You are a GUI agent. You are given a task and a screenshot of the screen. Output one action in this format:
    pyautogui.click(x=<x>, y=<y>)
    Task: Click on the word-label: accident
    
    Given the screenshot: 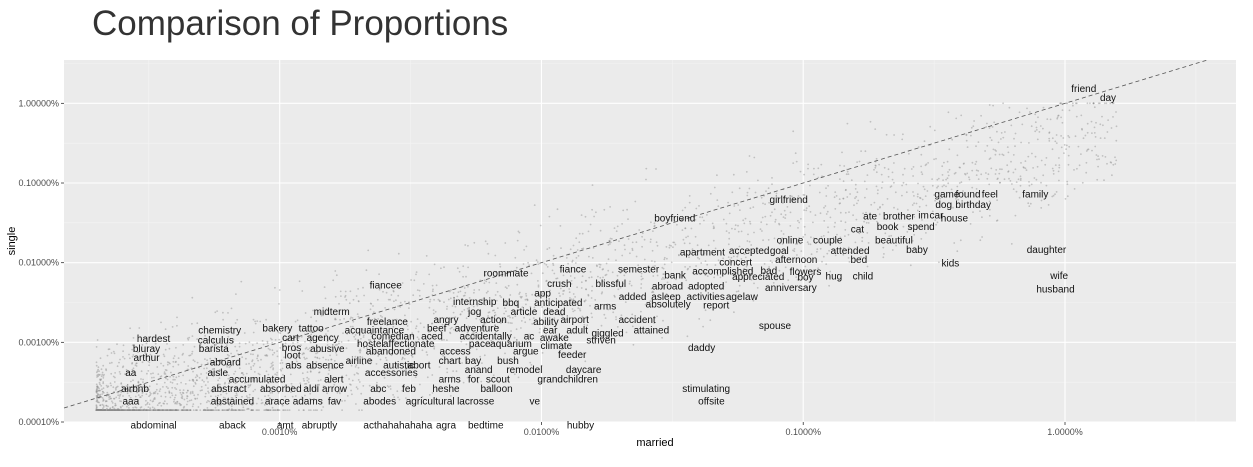 What is the action you would take?
    pyautogui.click(x=636, y=320)
    